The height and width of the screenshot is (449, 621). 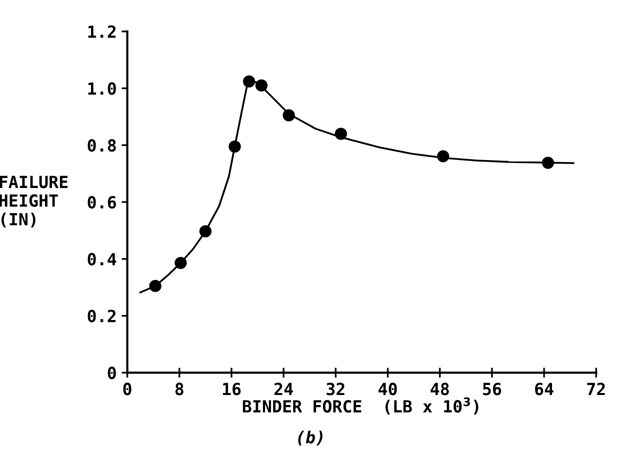 I want to click on x-tick-label: 40, so click(x=387, y=389).